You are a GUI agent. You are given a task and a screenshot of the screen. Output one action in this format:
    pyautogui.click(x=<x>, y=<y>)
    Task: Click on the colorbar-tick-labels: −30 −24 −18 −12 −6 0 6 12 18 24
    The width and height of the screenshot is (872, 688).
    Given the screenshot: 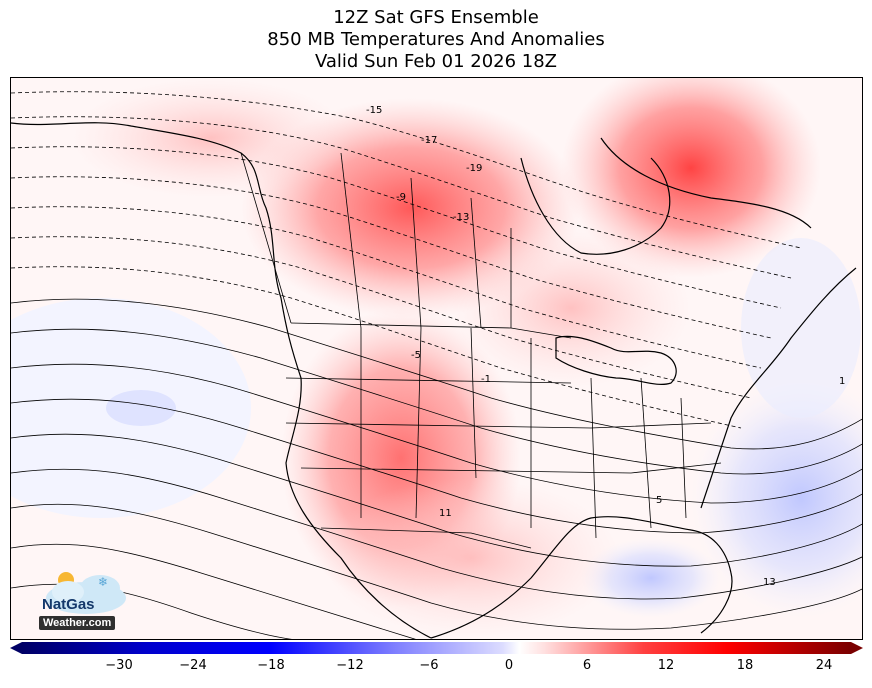 What is the action you would take?
    pyautogui.click(x=436, y=668)
    